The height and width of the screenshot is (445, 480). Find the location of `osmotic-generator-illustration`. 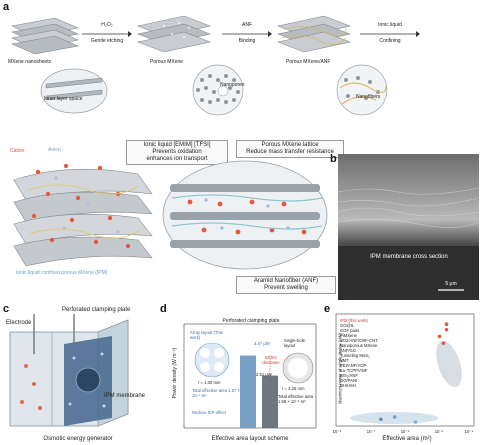

osmotic-generator-illustration is located at coordinates (69, 370).